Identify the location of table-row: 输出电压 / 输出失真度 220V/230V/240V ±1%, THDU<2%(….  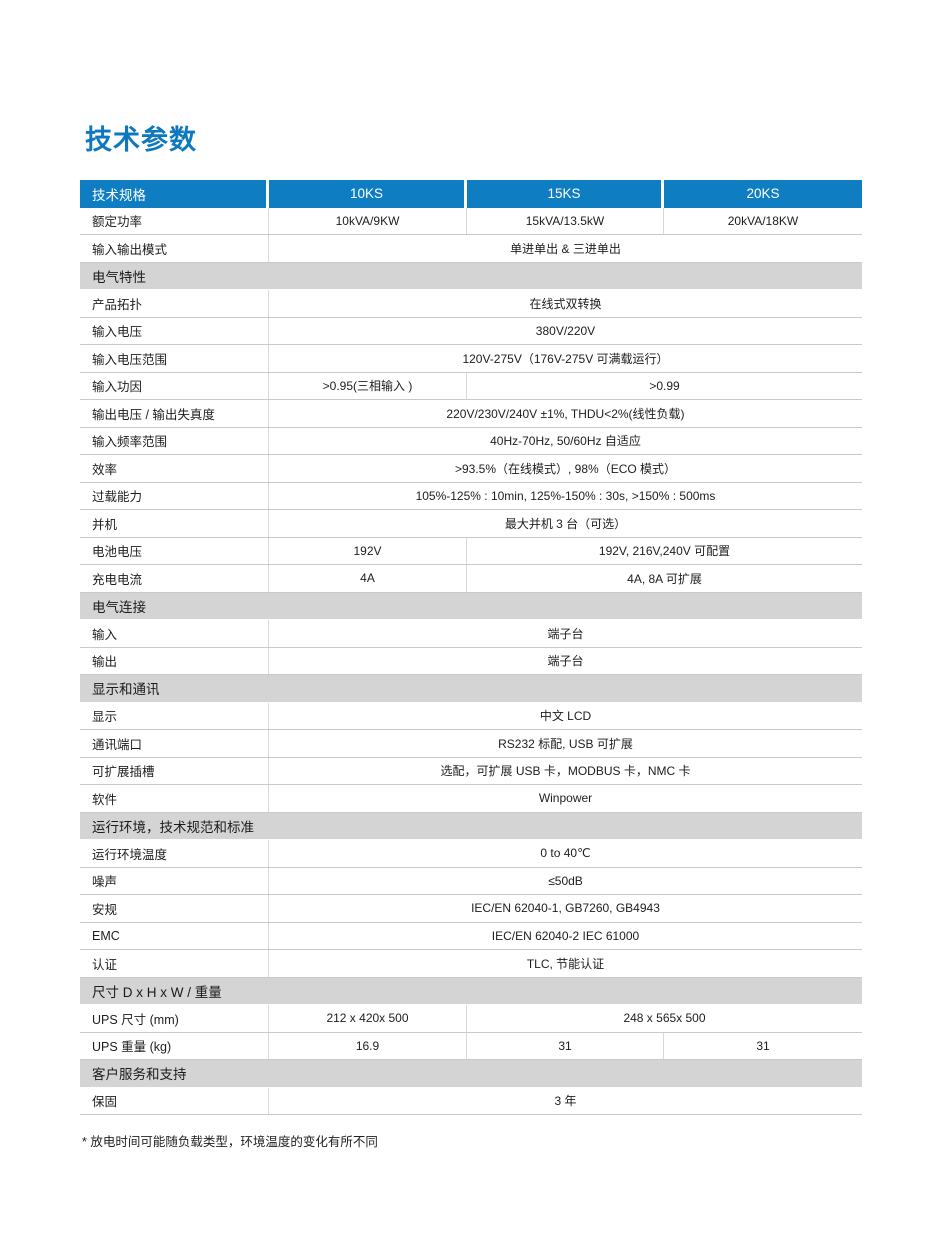
(471, 414).